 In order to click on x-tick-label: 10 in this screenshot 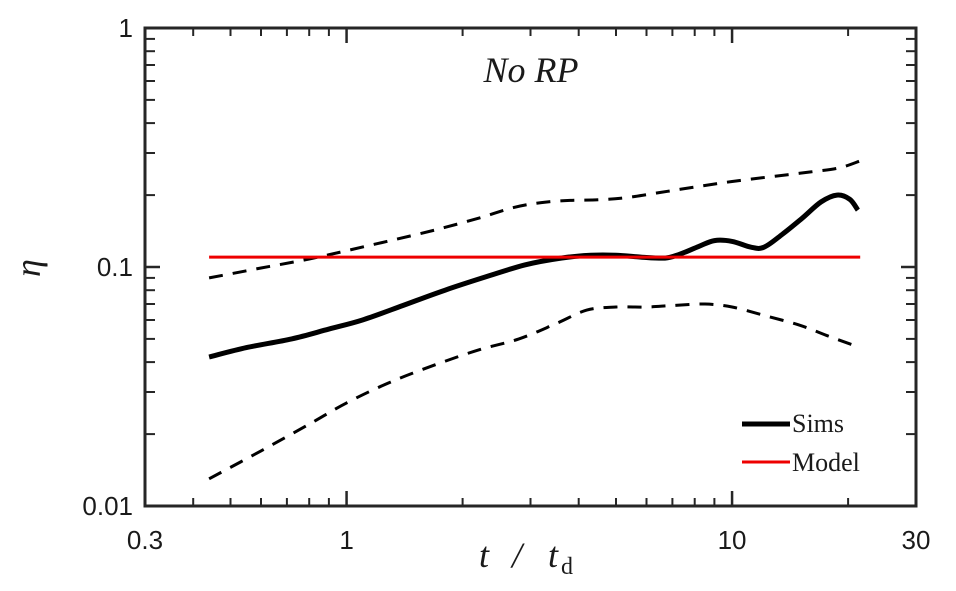, I will do `click(732, 540)`.